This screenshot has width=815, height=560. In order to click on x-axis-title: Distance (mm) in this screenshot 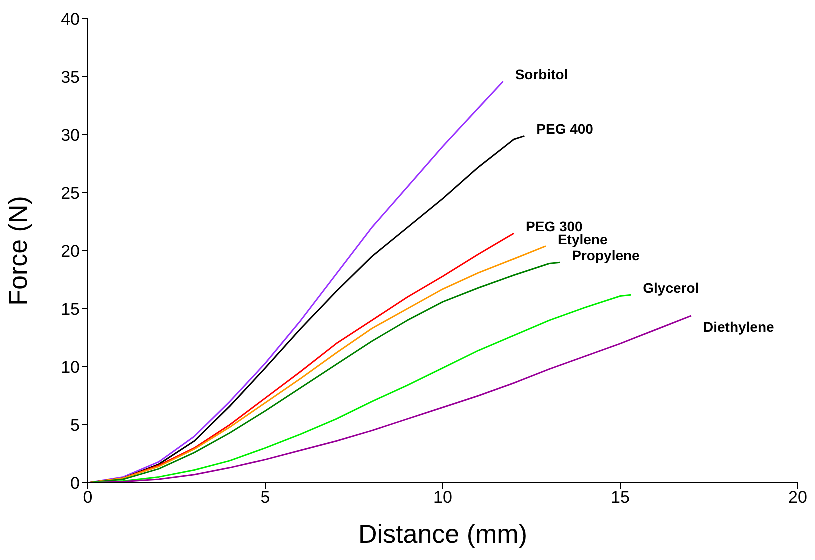, I will do `click(443, 534)`.